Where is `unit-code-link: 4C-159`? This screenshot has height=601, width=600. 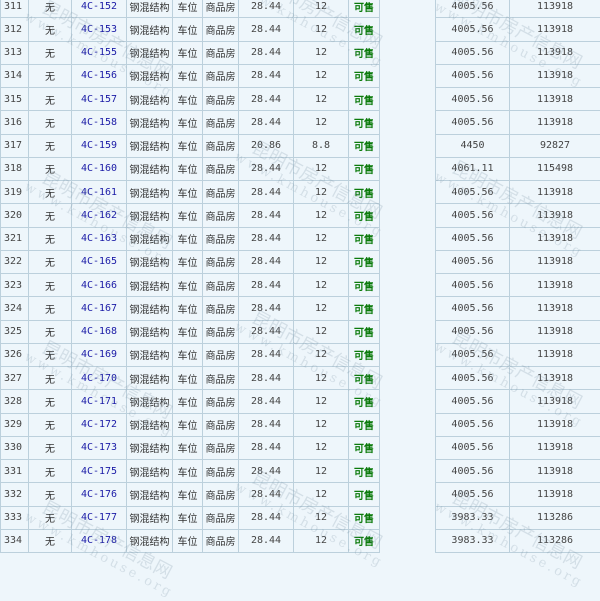
unit-code-link: 4C-159 is located at coordinates (99, 145).